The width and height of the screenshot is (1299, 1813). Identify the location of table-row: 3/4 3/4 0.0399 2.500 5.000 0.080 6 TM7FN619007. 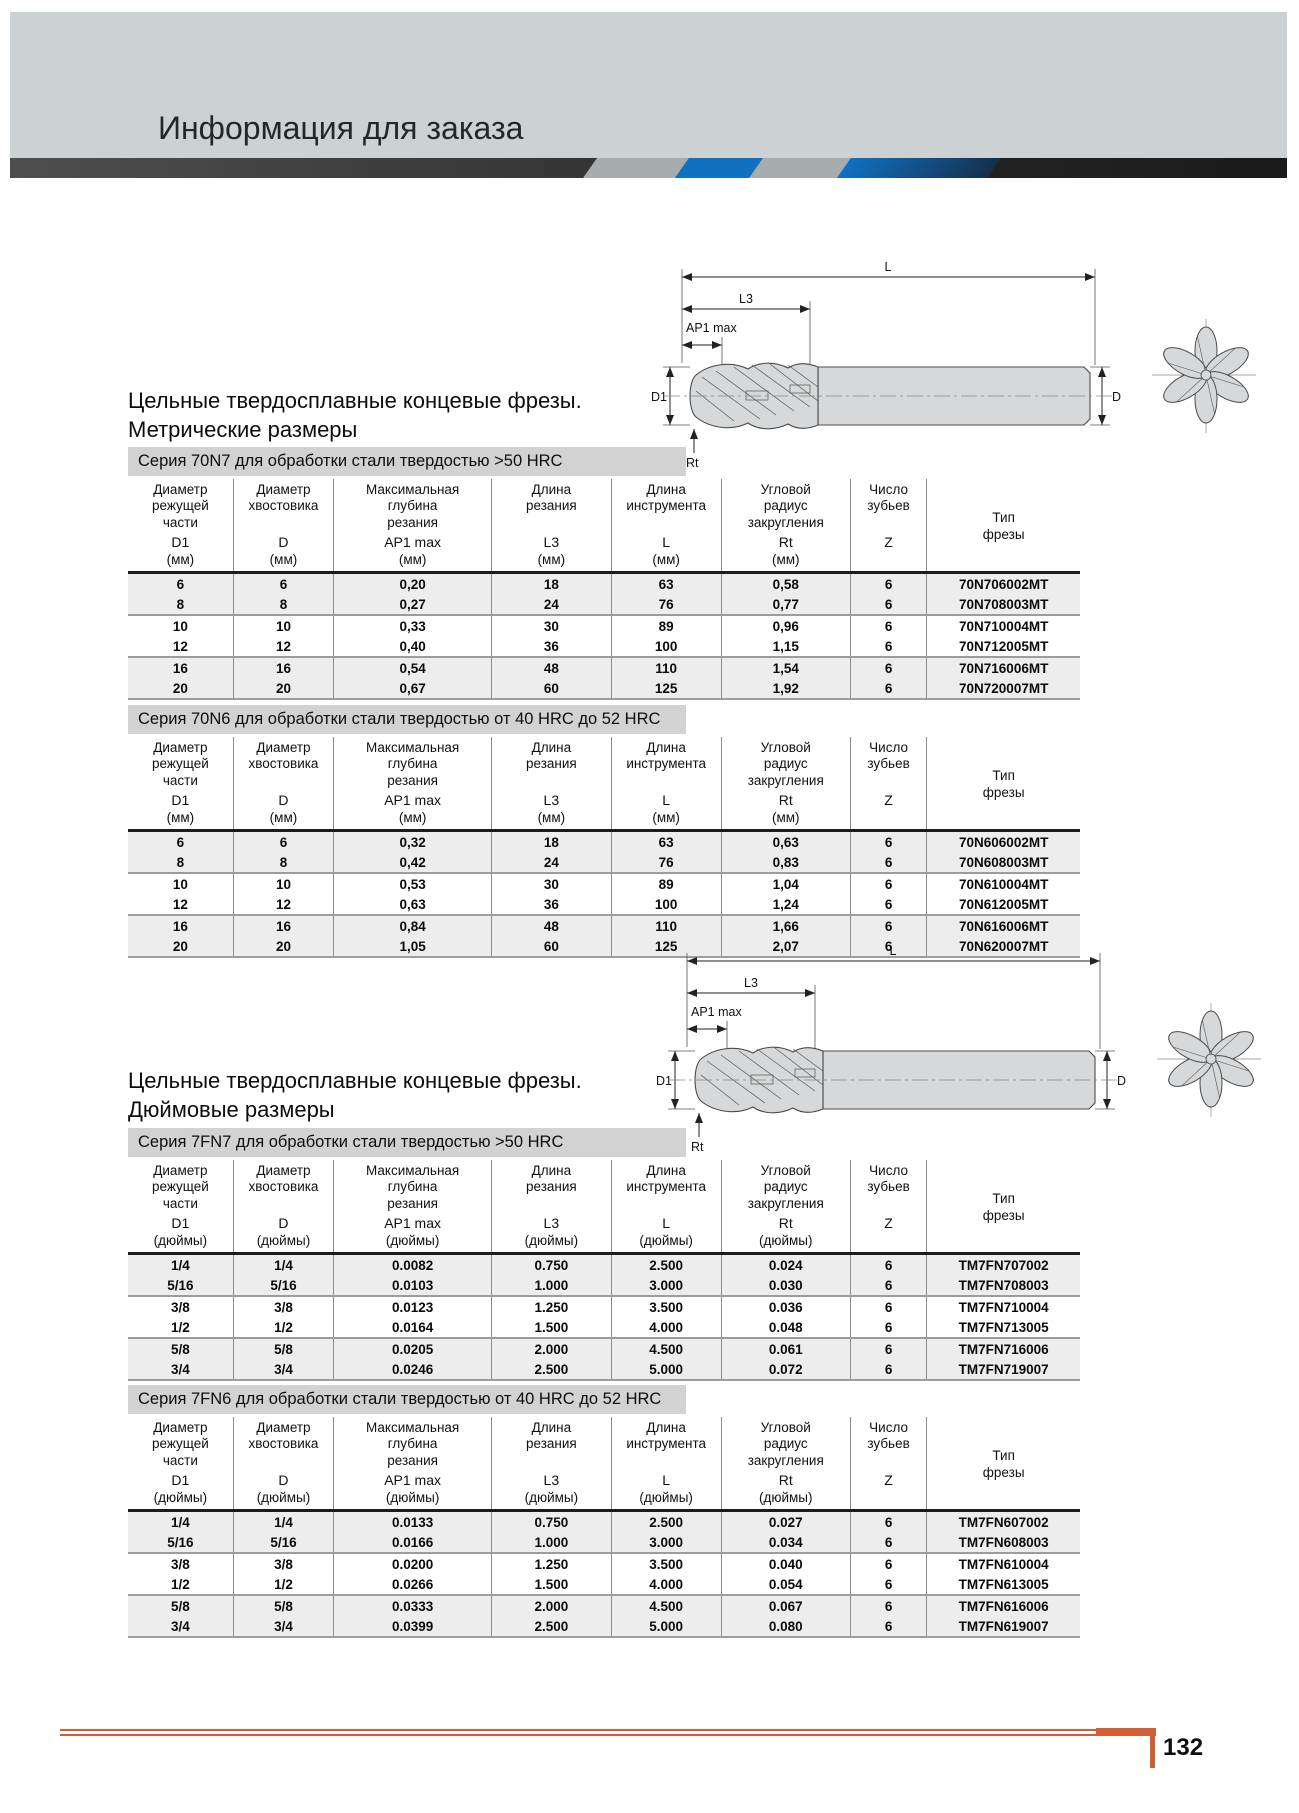
(604, 1627).